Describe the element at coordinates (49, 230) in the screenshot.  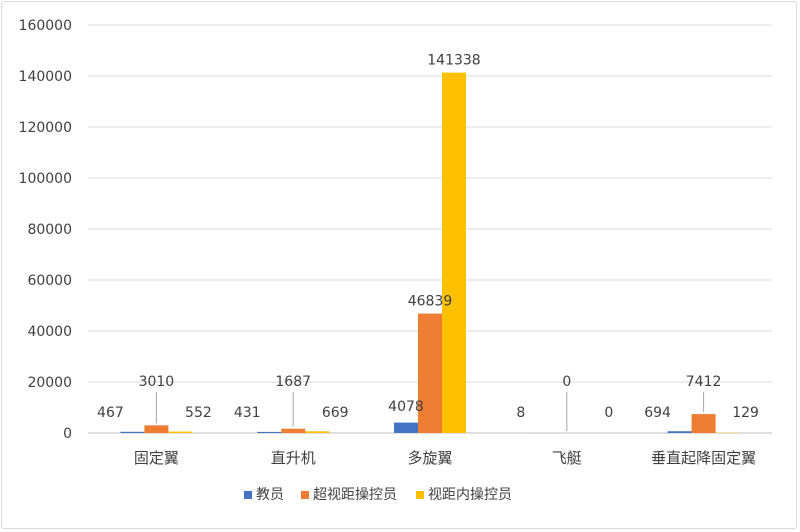
I see `y-tick-label: 80000` at that location.